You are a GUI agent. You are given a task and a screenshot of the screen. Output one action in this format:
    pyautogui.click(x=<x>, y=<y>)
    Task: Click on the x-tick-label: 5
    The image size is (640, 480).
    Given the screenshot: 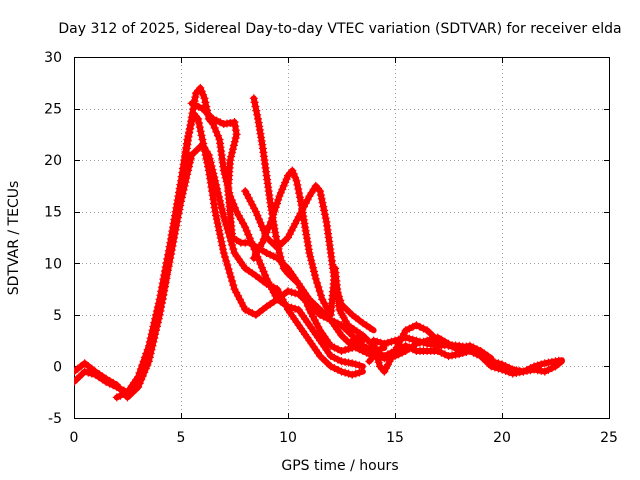 What is the action you would take?
    pyautogui.click(x=181, y=438)
    